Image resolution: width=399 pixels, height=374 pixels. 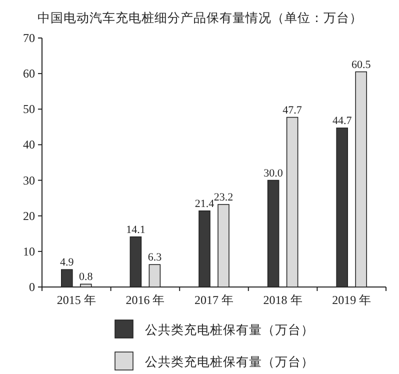 I want to click on data-label: 44.7, so click(x=342, y=120).